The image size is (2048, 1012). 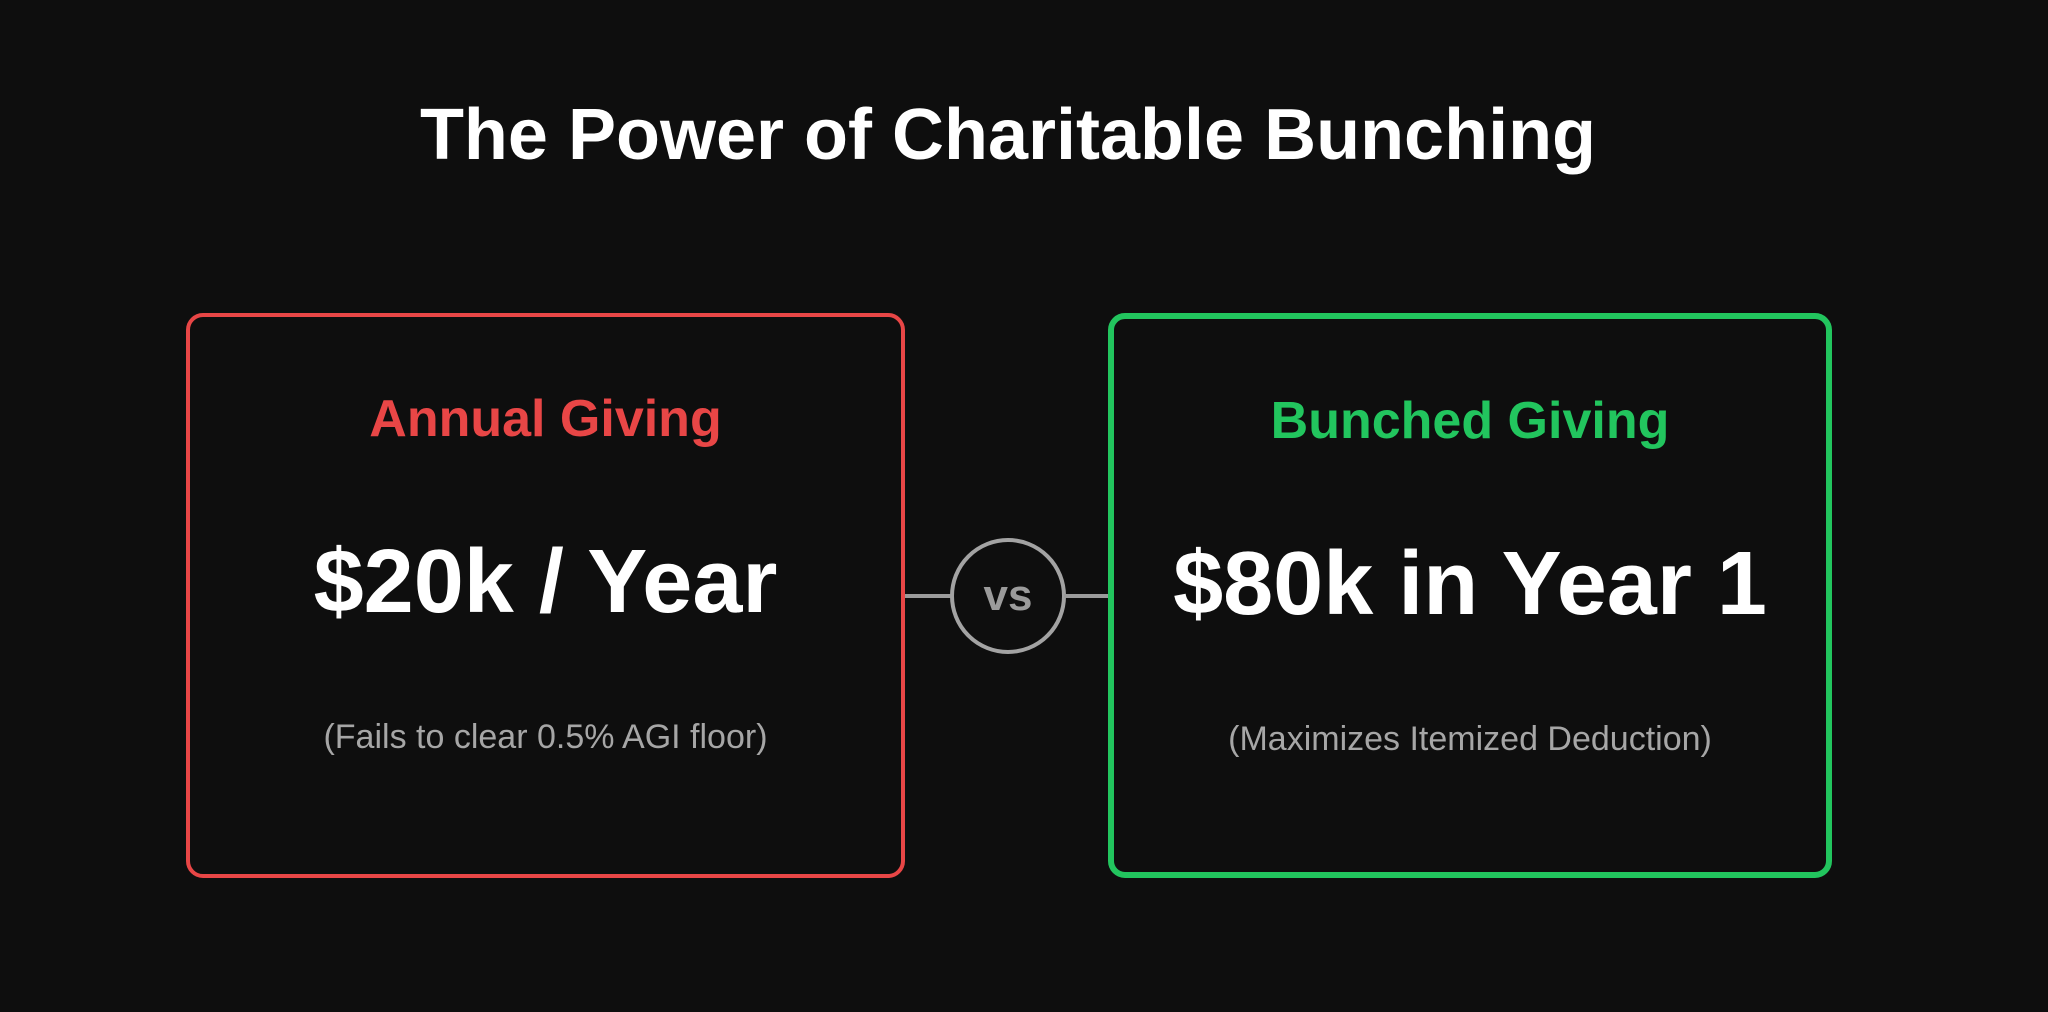 What do you see at coordinates (545, 582) in the screenshot?
I see `annual-giving-amount: $20k / Year` at bounding box center [545, 582].